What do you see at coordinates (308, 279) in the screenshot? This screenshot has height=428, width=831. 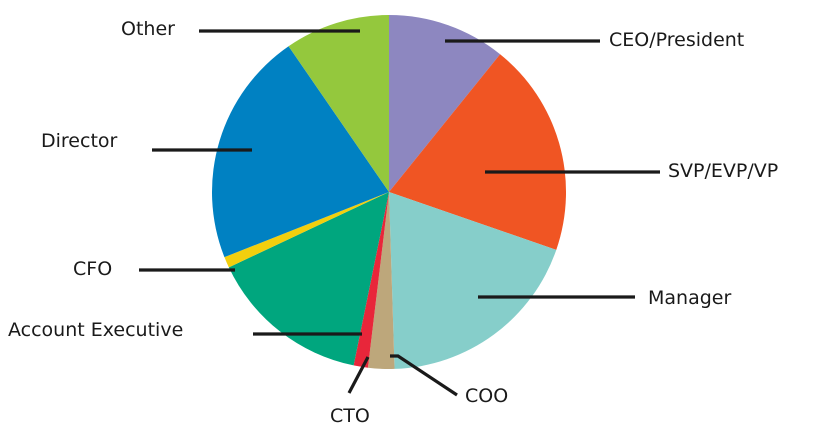 I see `pie-slice-account-executive` at bounding box center [308, 279].